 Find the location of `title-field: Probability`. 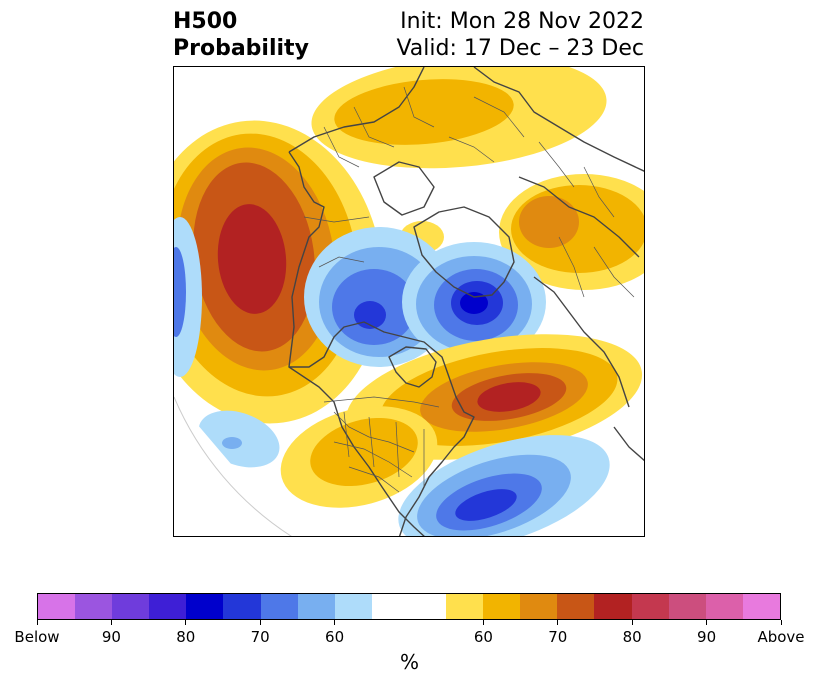

title-field: Probability is located at coordinates (241, 48).